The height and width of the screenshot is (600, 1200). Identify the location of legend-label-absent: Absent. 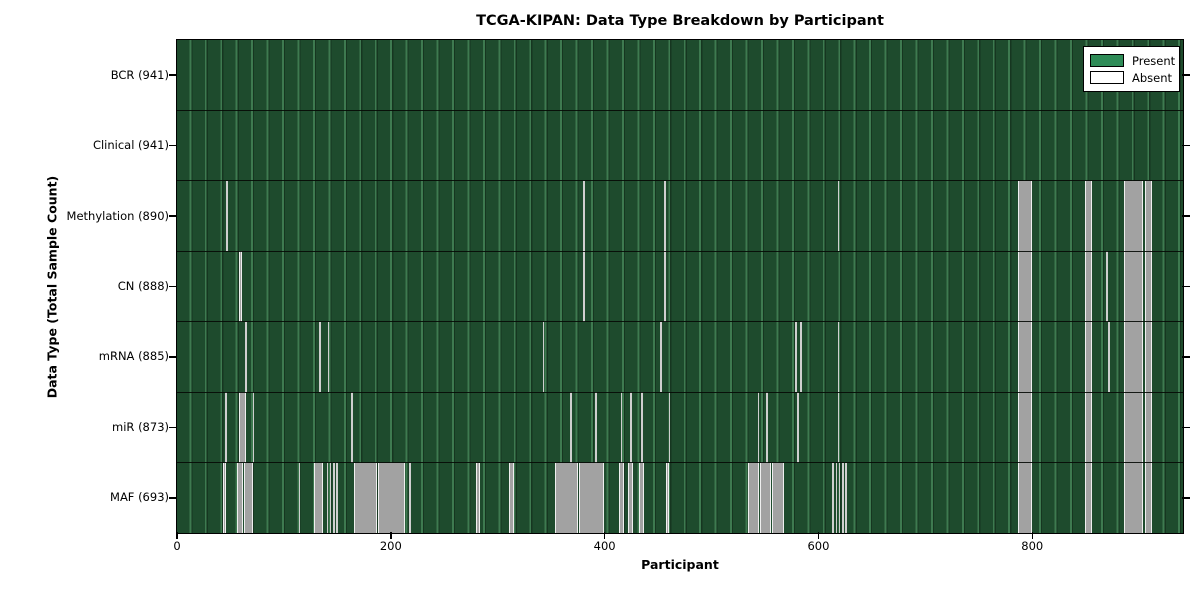
(1152, 77).